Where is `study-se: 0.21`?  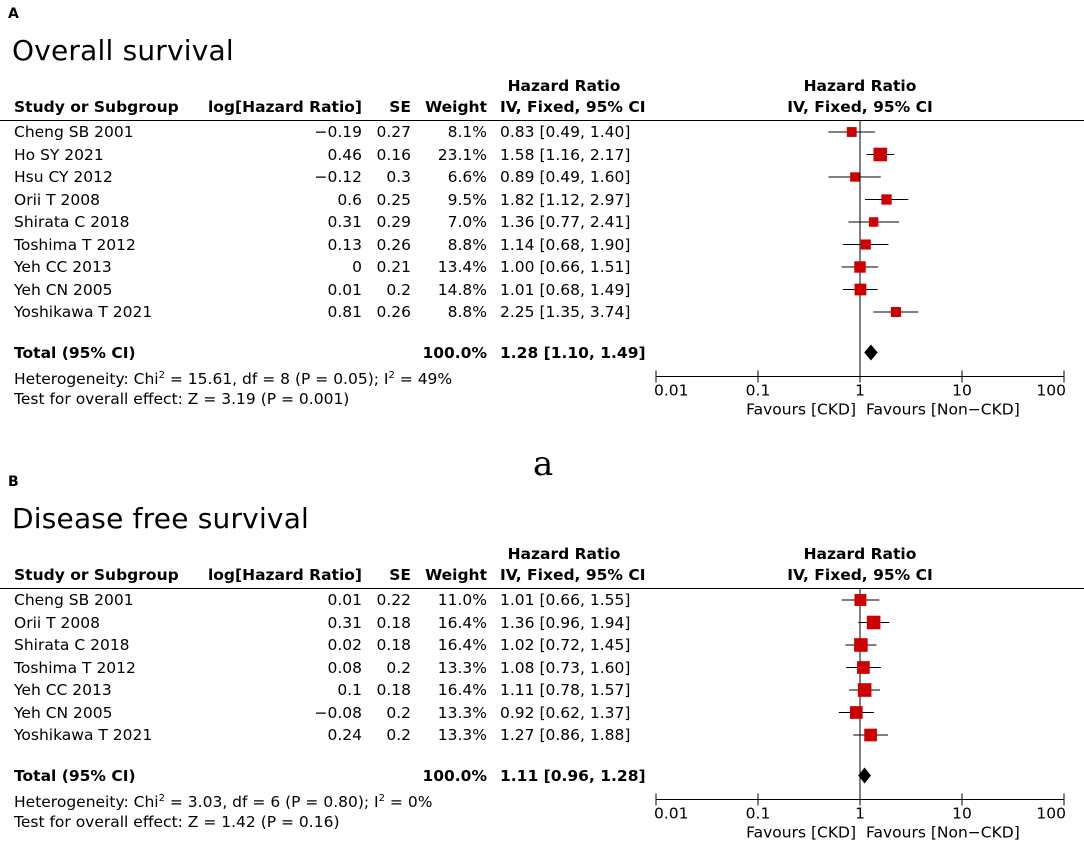 study-se: 0.21 is located at coordinates (393, 267).